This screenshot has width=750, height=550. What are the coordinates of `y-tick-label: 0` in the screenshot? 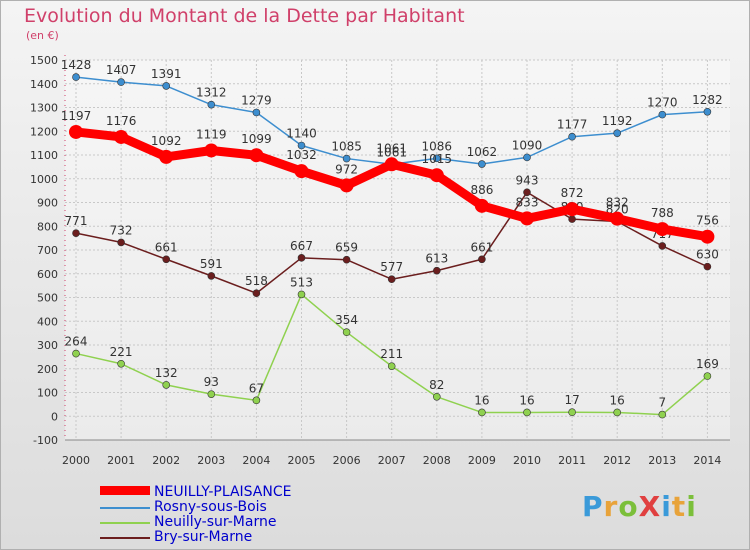 It's located at (54, 416).